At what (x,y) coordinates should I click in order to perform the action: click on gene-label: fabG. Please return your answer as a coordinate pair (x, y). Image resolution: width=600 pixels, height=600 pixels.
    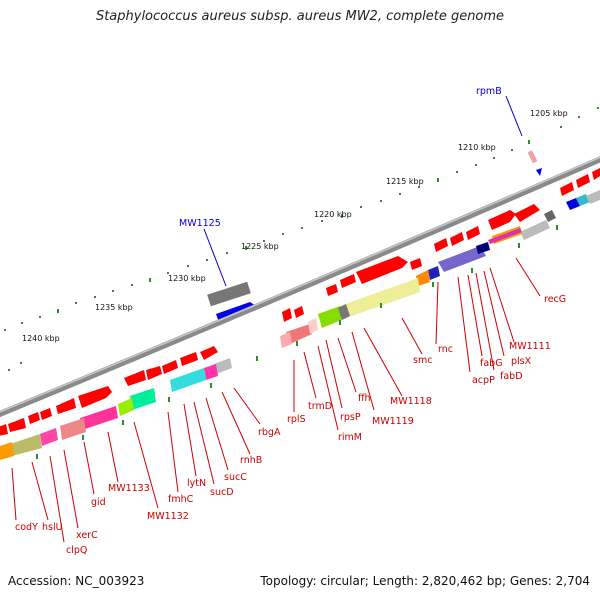
    Looking at the image, I should click on (491, 363).